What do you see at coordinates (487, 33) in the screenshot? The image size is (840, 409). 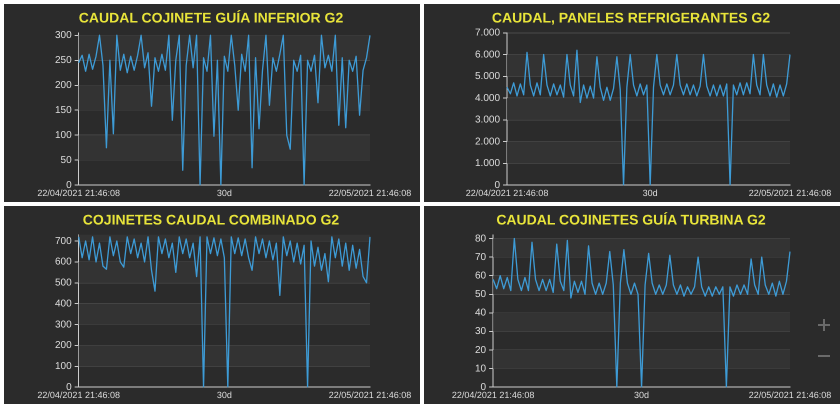 I see `y-tick-label: 7.000` at bounding box center [487, 33].